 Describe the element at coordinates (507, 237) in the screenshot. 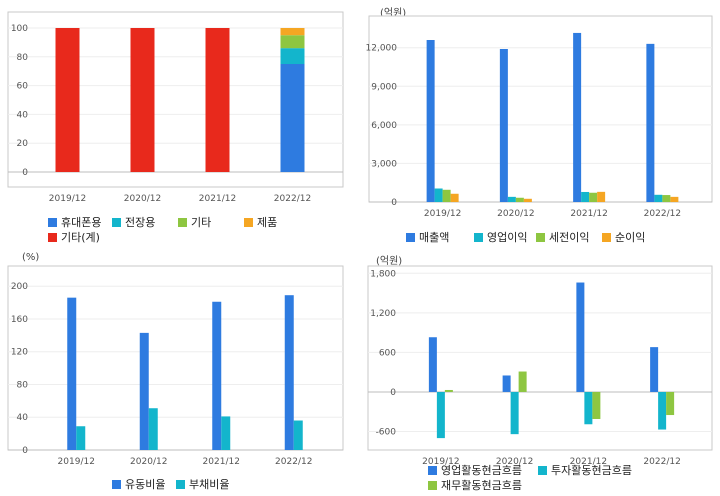

I see `legend-label: 영업이익` at that location.